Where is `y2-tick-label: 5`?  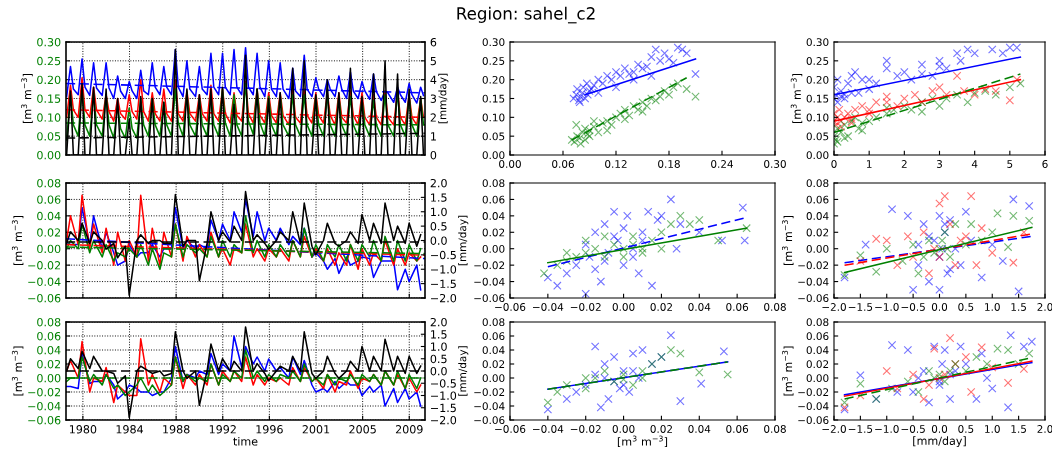
y2-tick-label: 5 is located at coordinates (433, 61).